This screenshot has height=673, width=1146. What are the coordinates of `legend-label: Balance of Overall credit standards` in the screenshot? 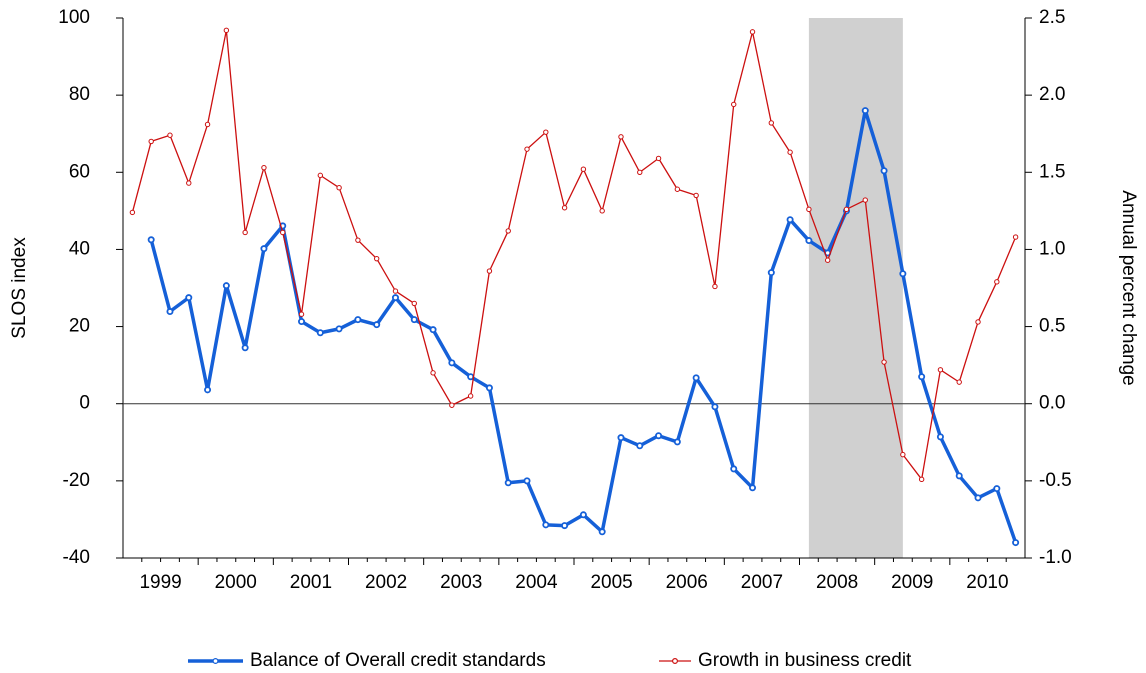 It's located at (398, 660).